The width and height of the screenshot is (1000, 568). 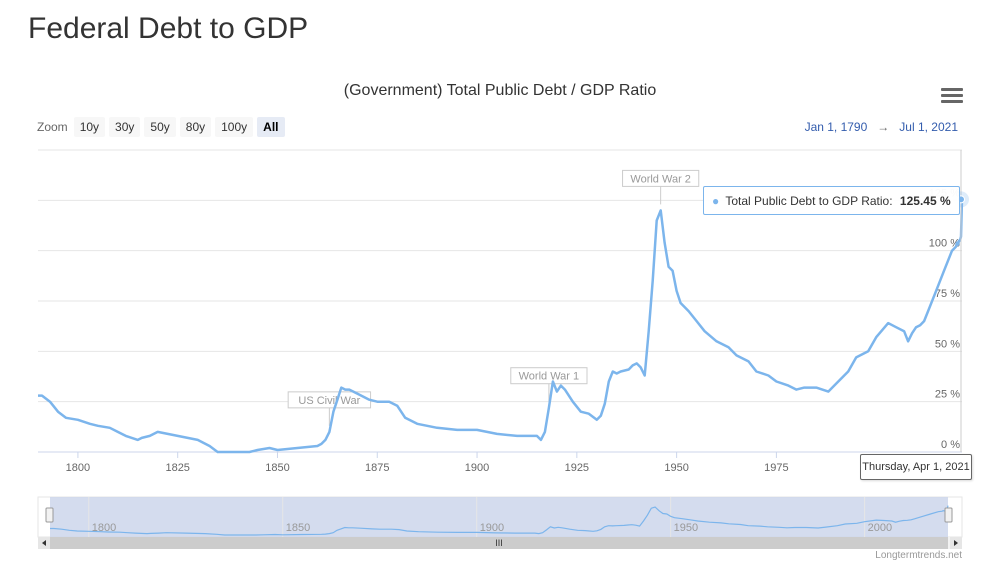 What do you see at coordinates (234, 127) in the screenshot?
I see `zoom-100y-button: 100y` at bounding box center [234, 127].